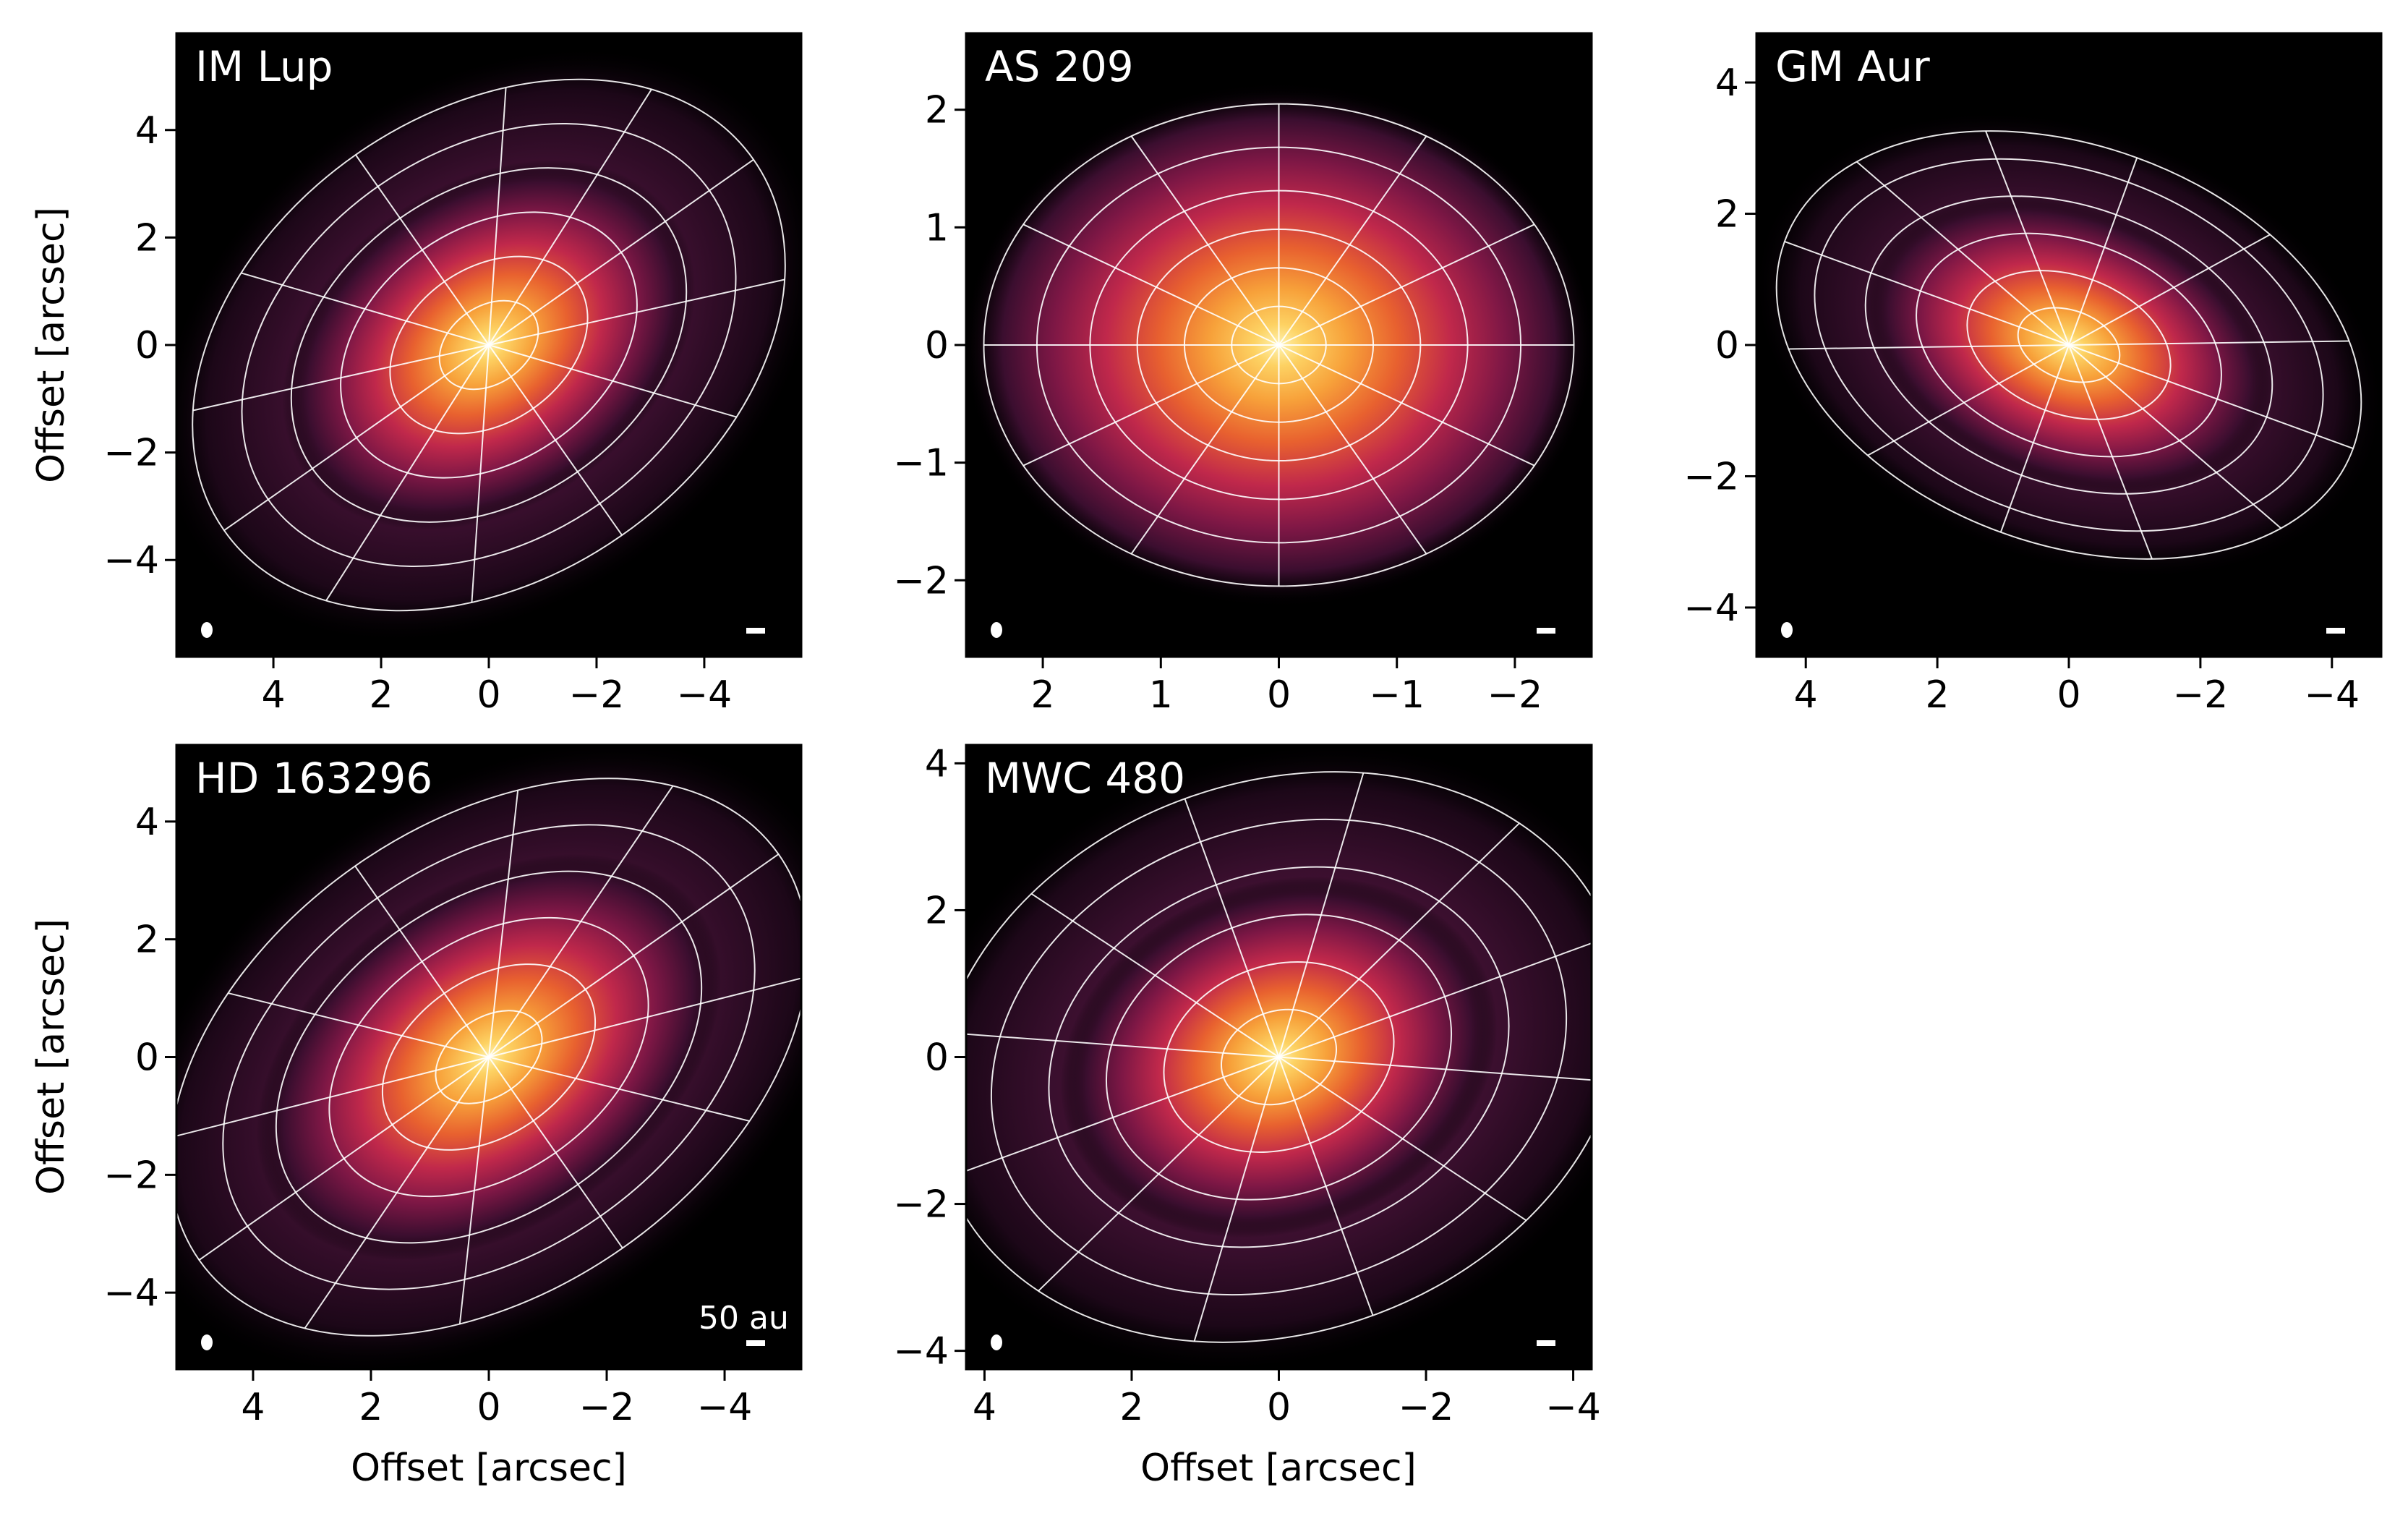 This screenshot has height=1516, width=2408. Describe the element at coordinates (1546, 1343) in the screenshot. I see `scale-bar` at that location.